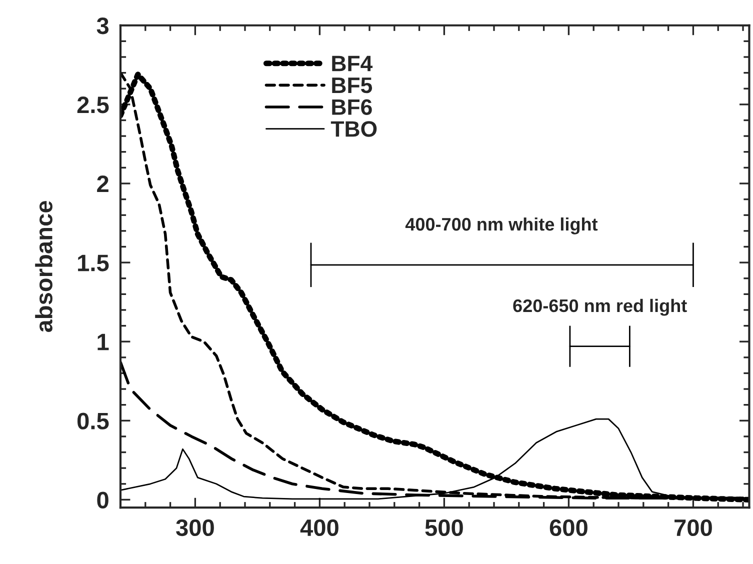 Image resolution: width=753 pixels, height=564 pixels. What do you see at coordinates (43, 266) in the screenshot?
I see `y-axis-title: absorbance` at bounding box center [43, 266].